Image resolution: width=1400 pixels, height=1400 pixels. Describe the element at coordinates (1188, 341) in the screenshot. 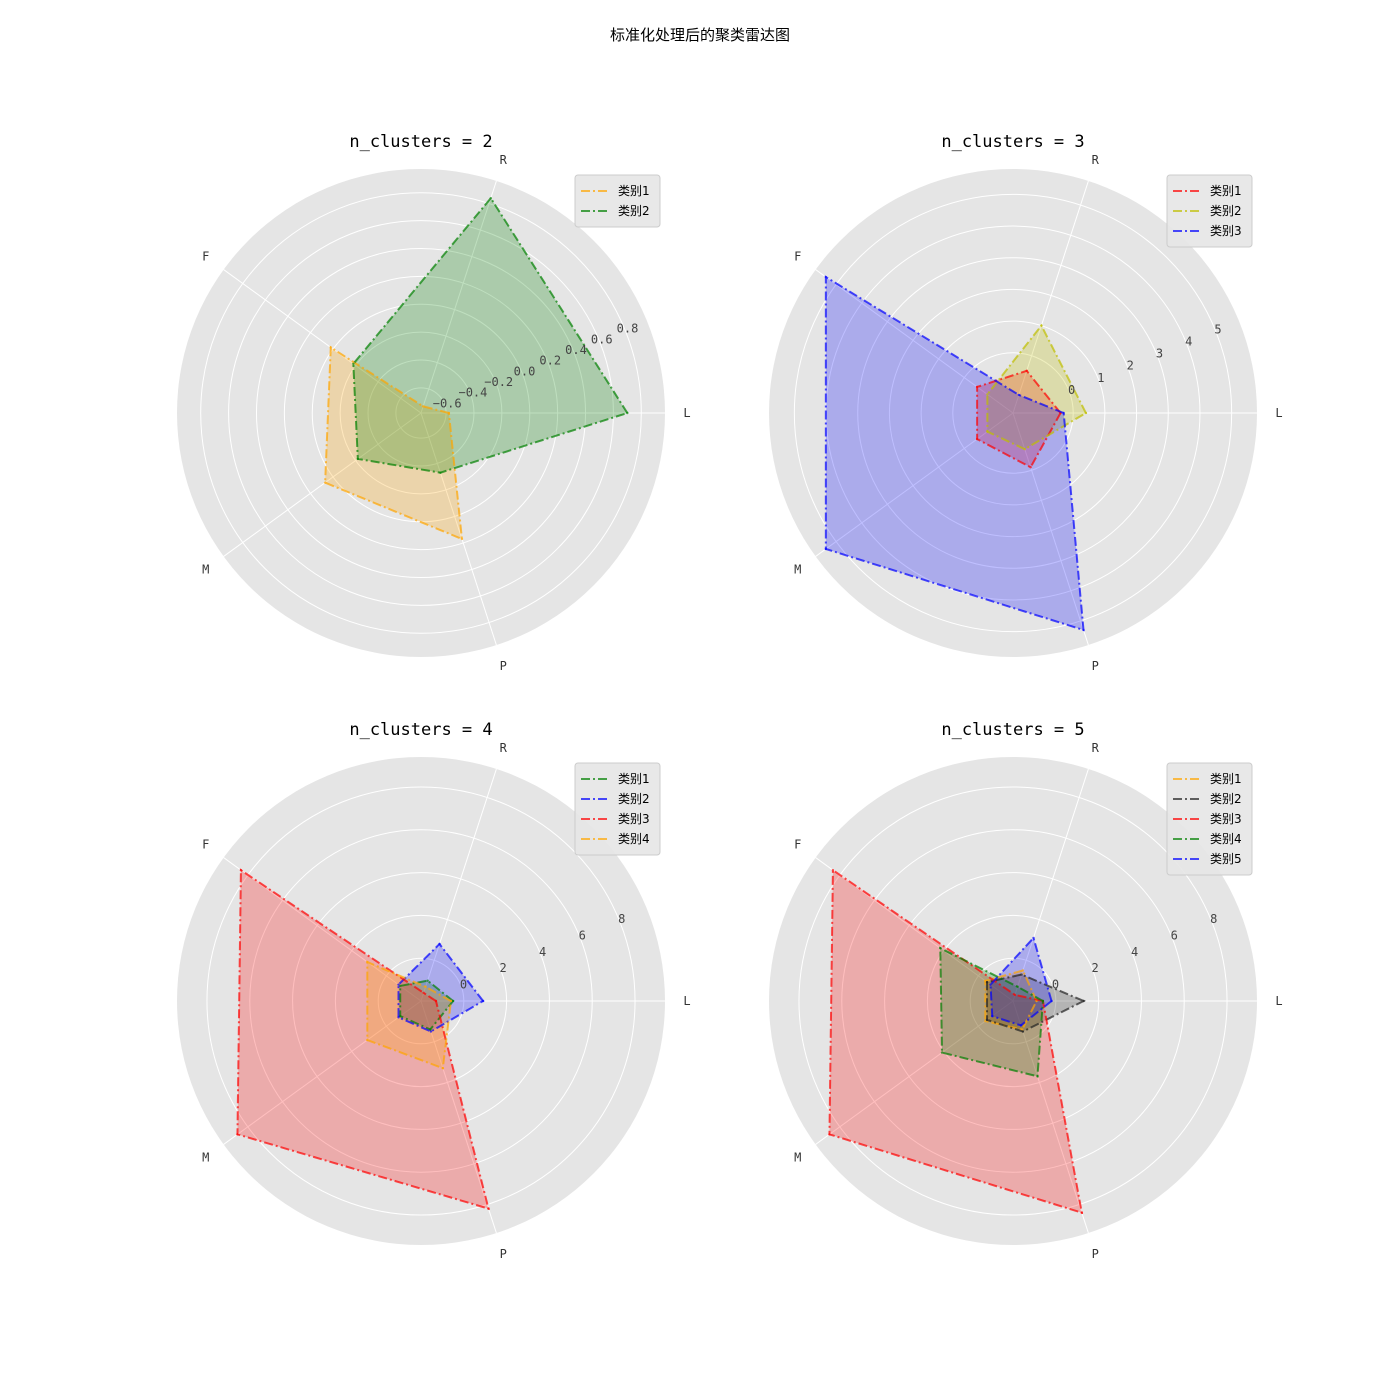

I see `radial-tick-label-5: 4` at that location.